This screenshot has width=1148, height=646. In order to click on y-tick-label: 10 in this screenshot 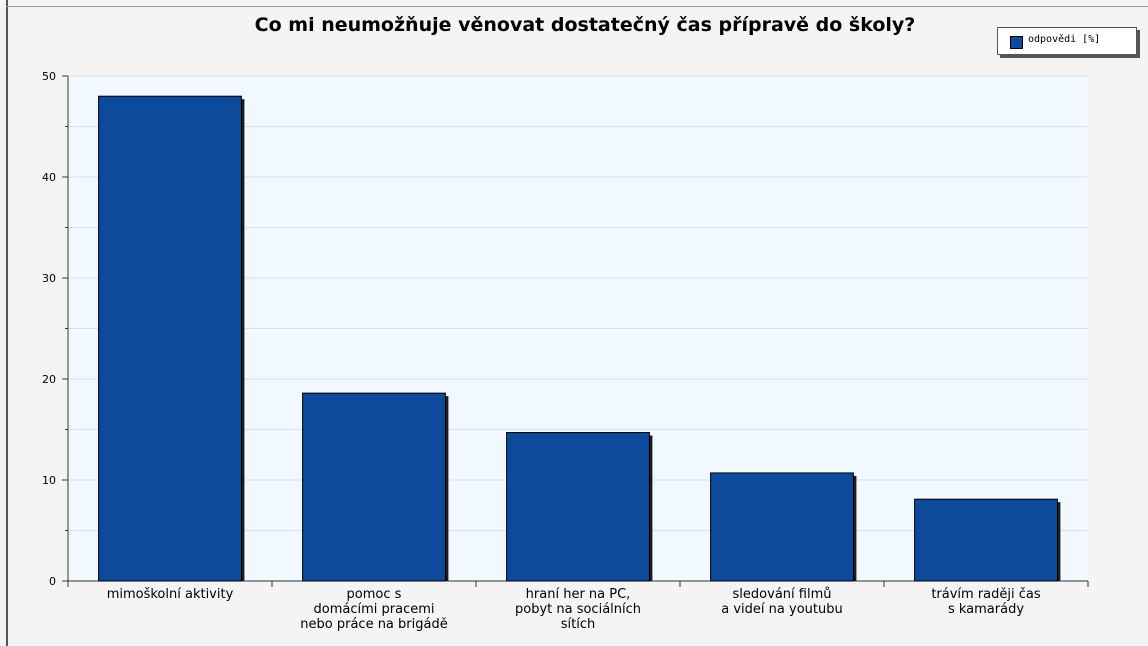, I will do `click(49, 480)`.